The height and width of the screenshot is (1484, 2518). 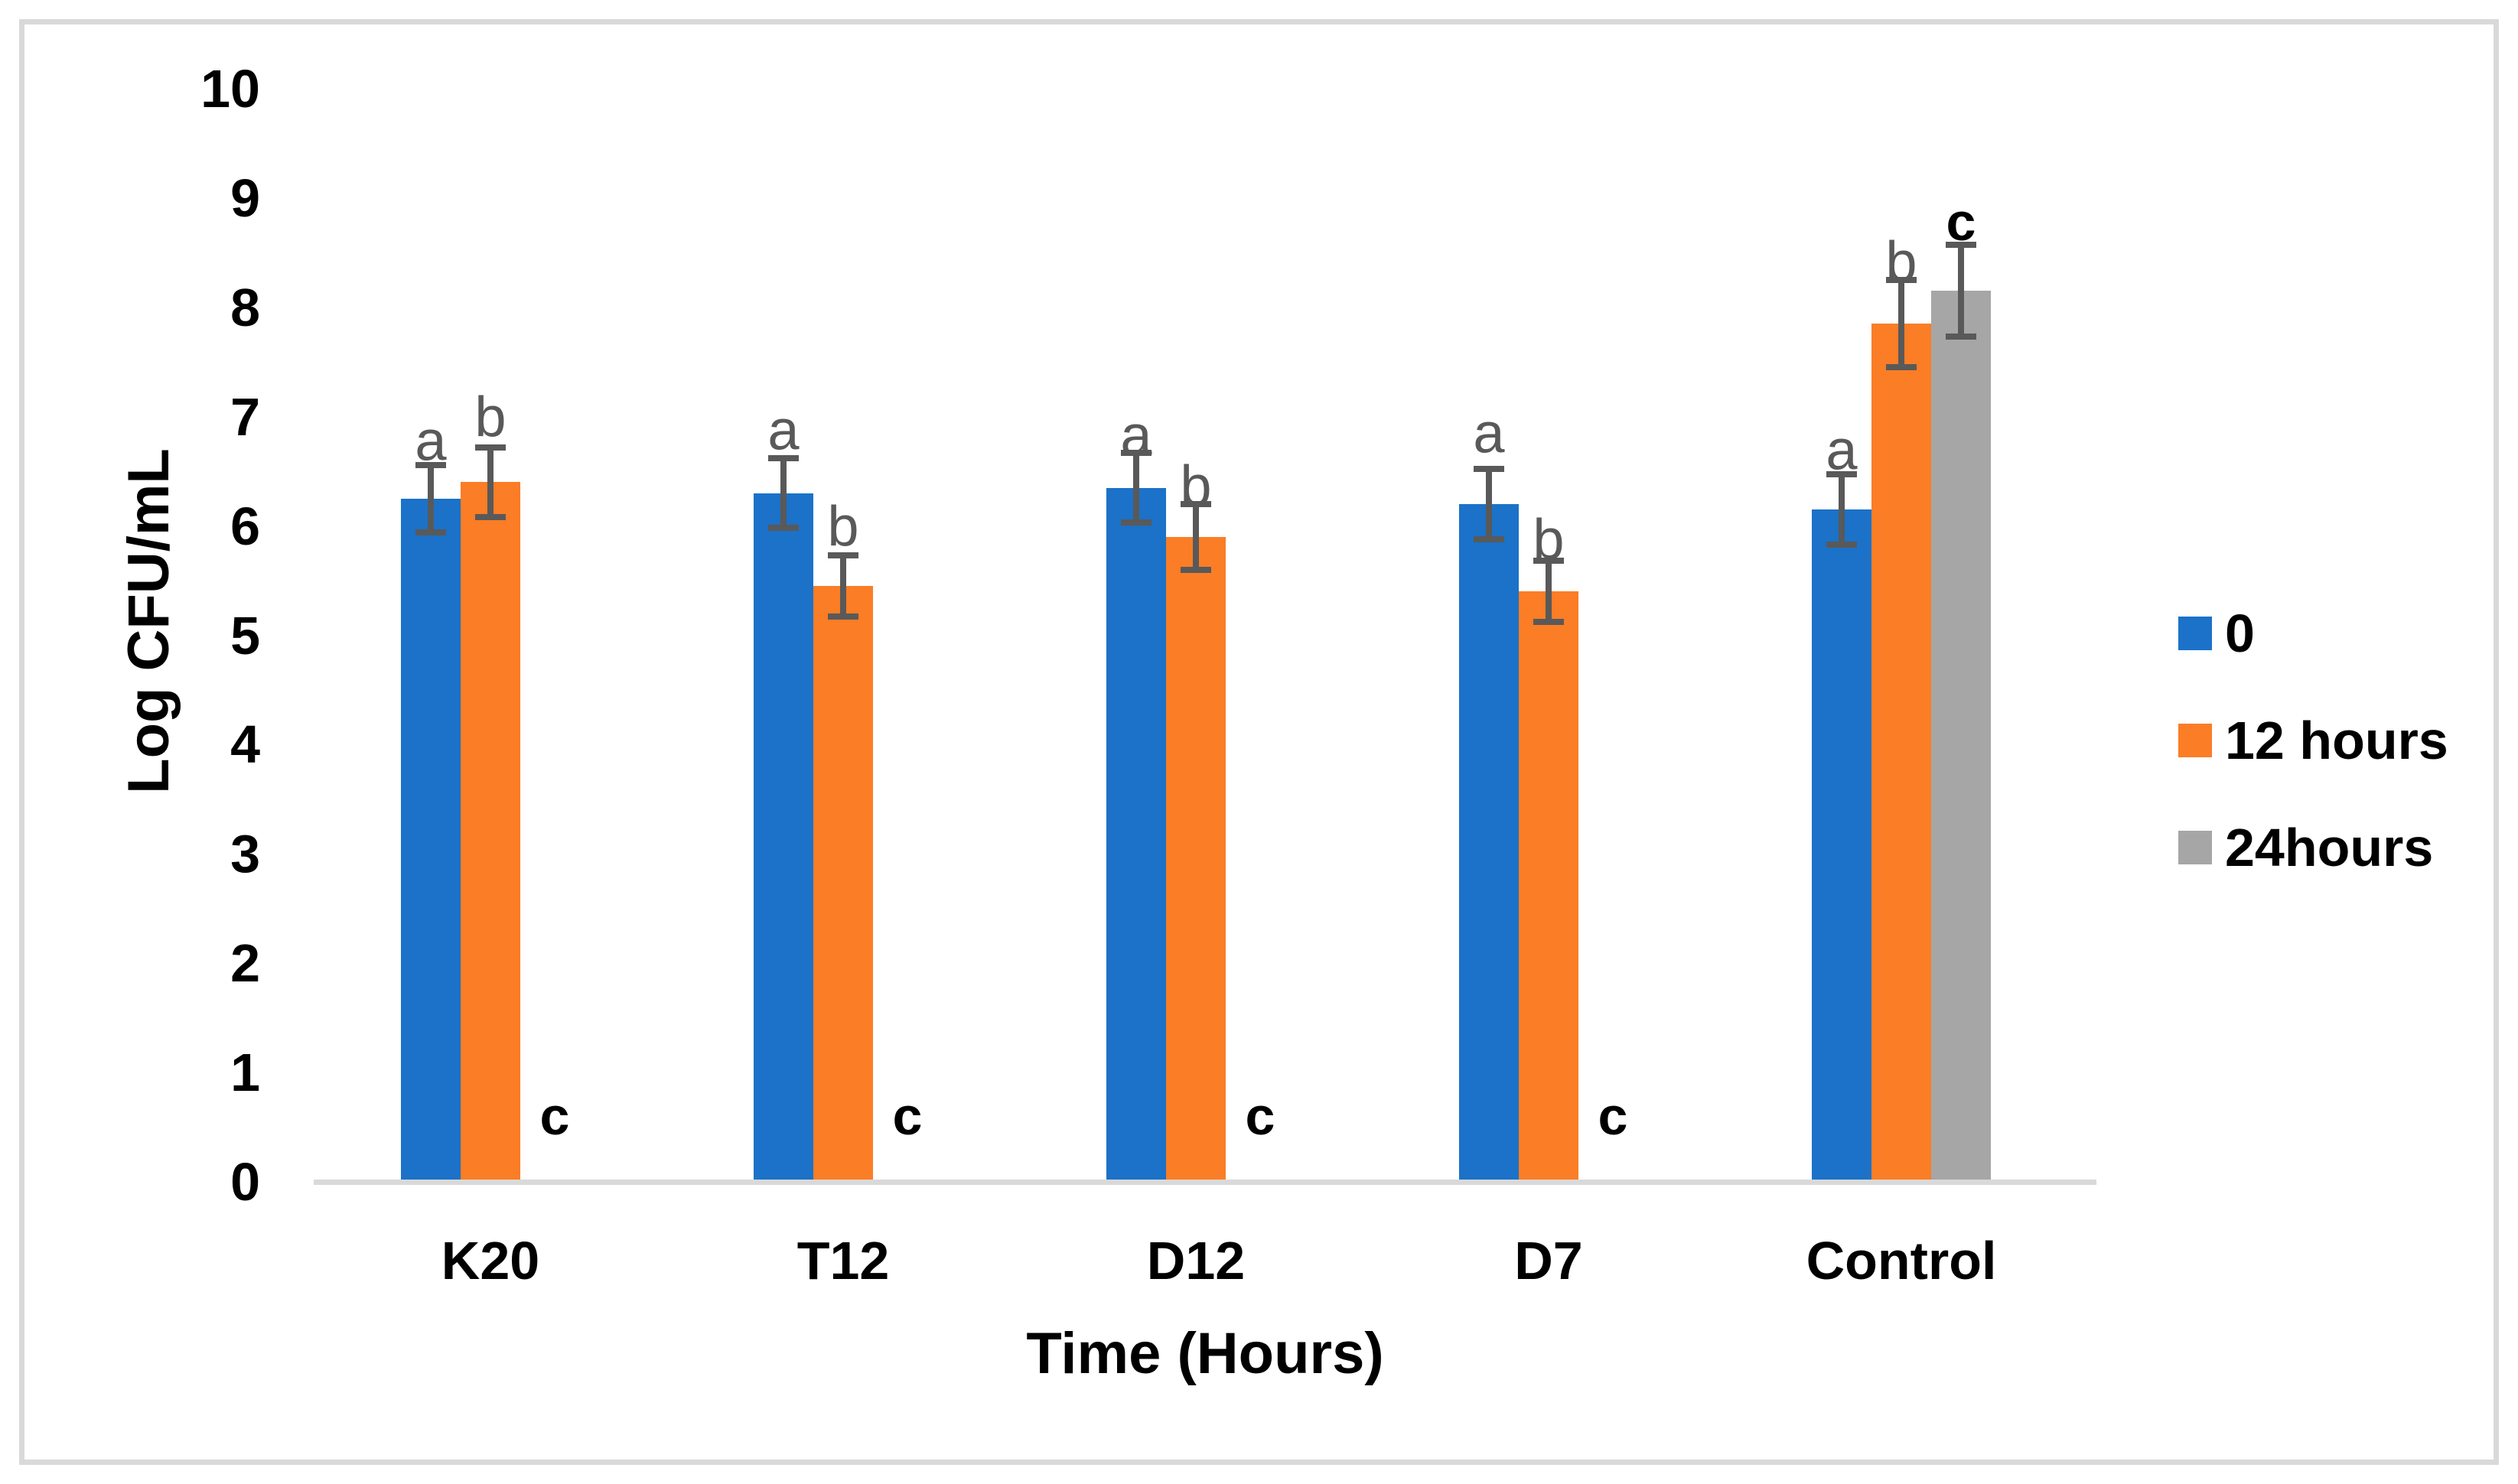 What do you see at coordinates (843, 526) in the screenshot?
I see `significance-letter-b-T12: b` at bounding box center [843, 526].